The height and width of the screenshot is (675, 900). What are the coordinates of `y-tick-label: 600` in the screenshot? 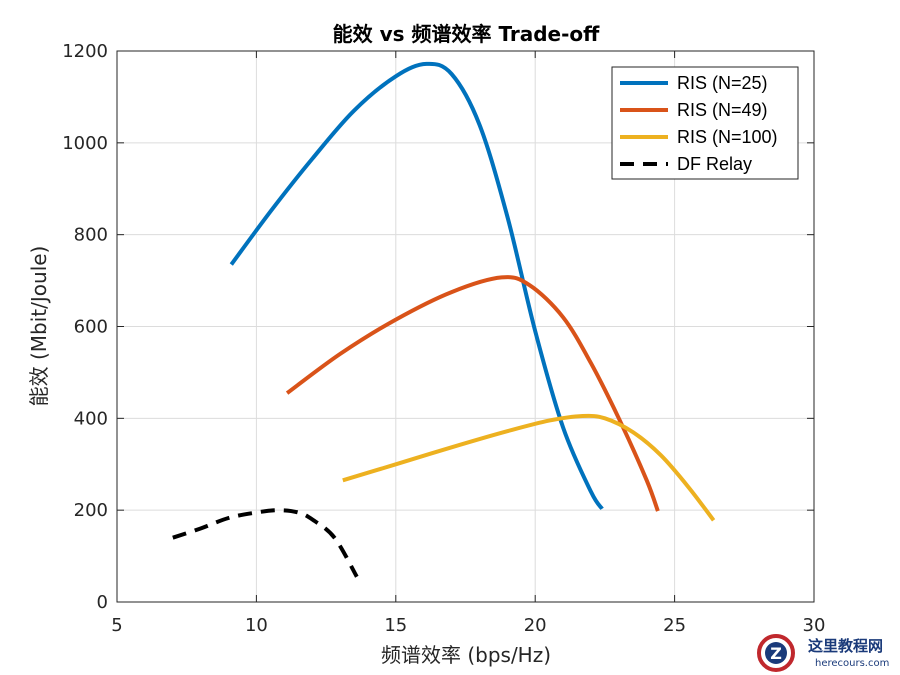 It's located at (91, 327).